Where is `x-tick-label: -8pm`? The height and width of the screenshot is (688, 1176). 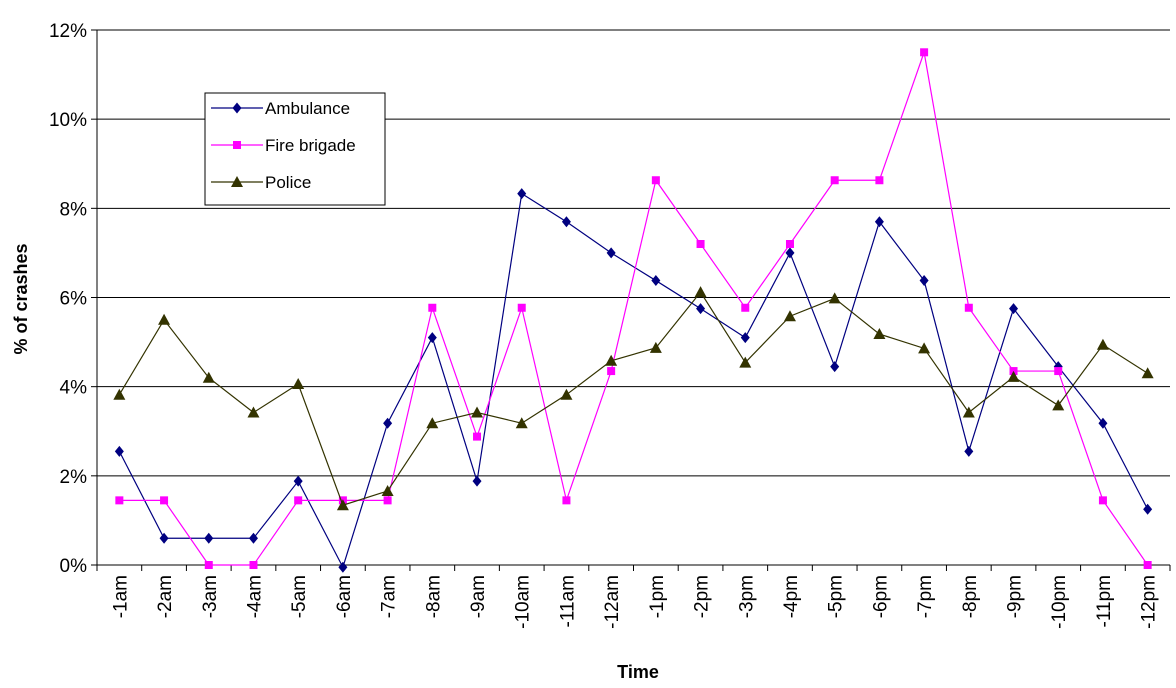
x-tick-label: -8pm is located at coordinates (970, 596).